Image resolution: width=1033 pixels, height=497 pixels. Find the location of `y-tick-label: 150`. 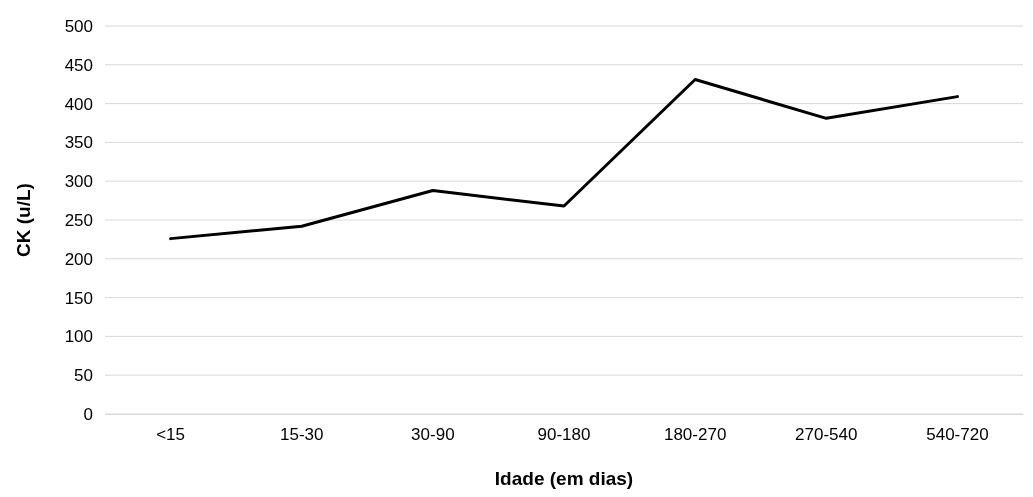

y-tick-label: 150 is located at coordinates (78, 298).